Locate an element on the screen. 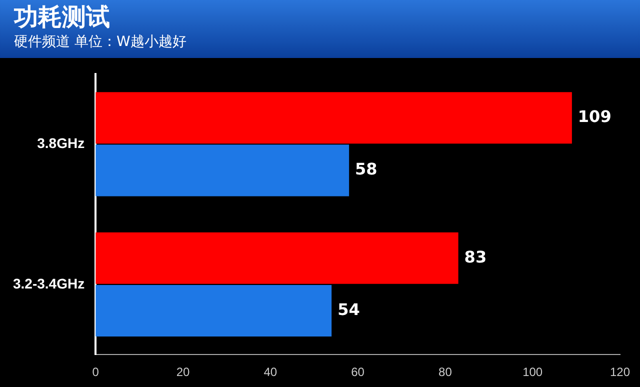 The width and height of the screenshot is (640, 387). y-tick-label: 3.8GHz is located at coordinates (61, 143).